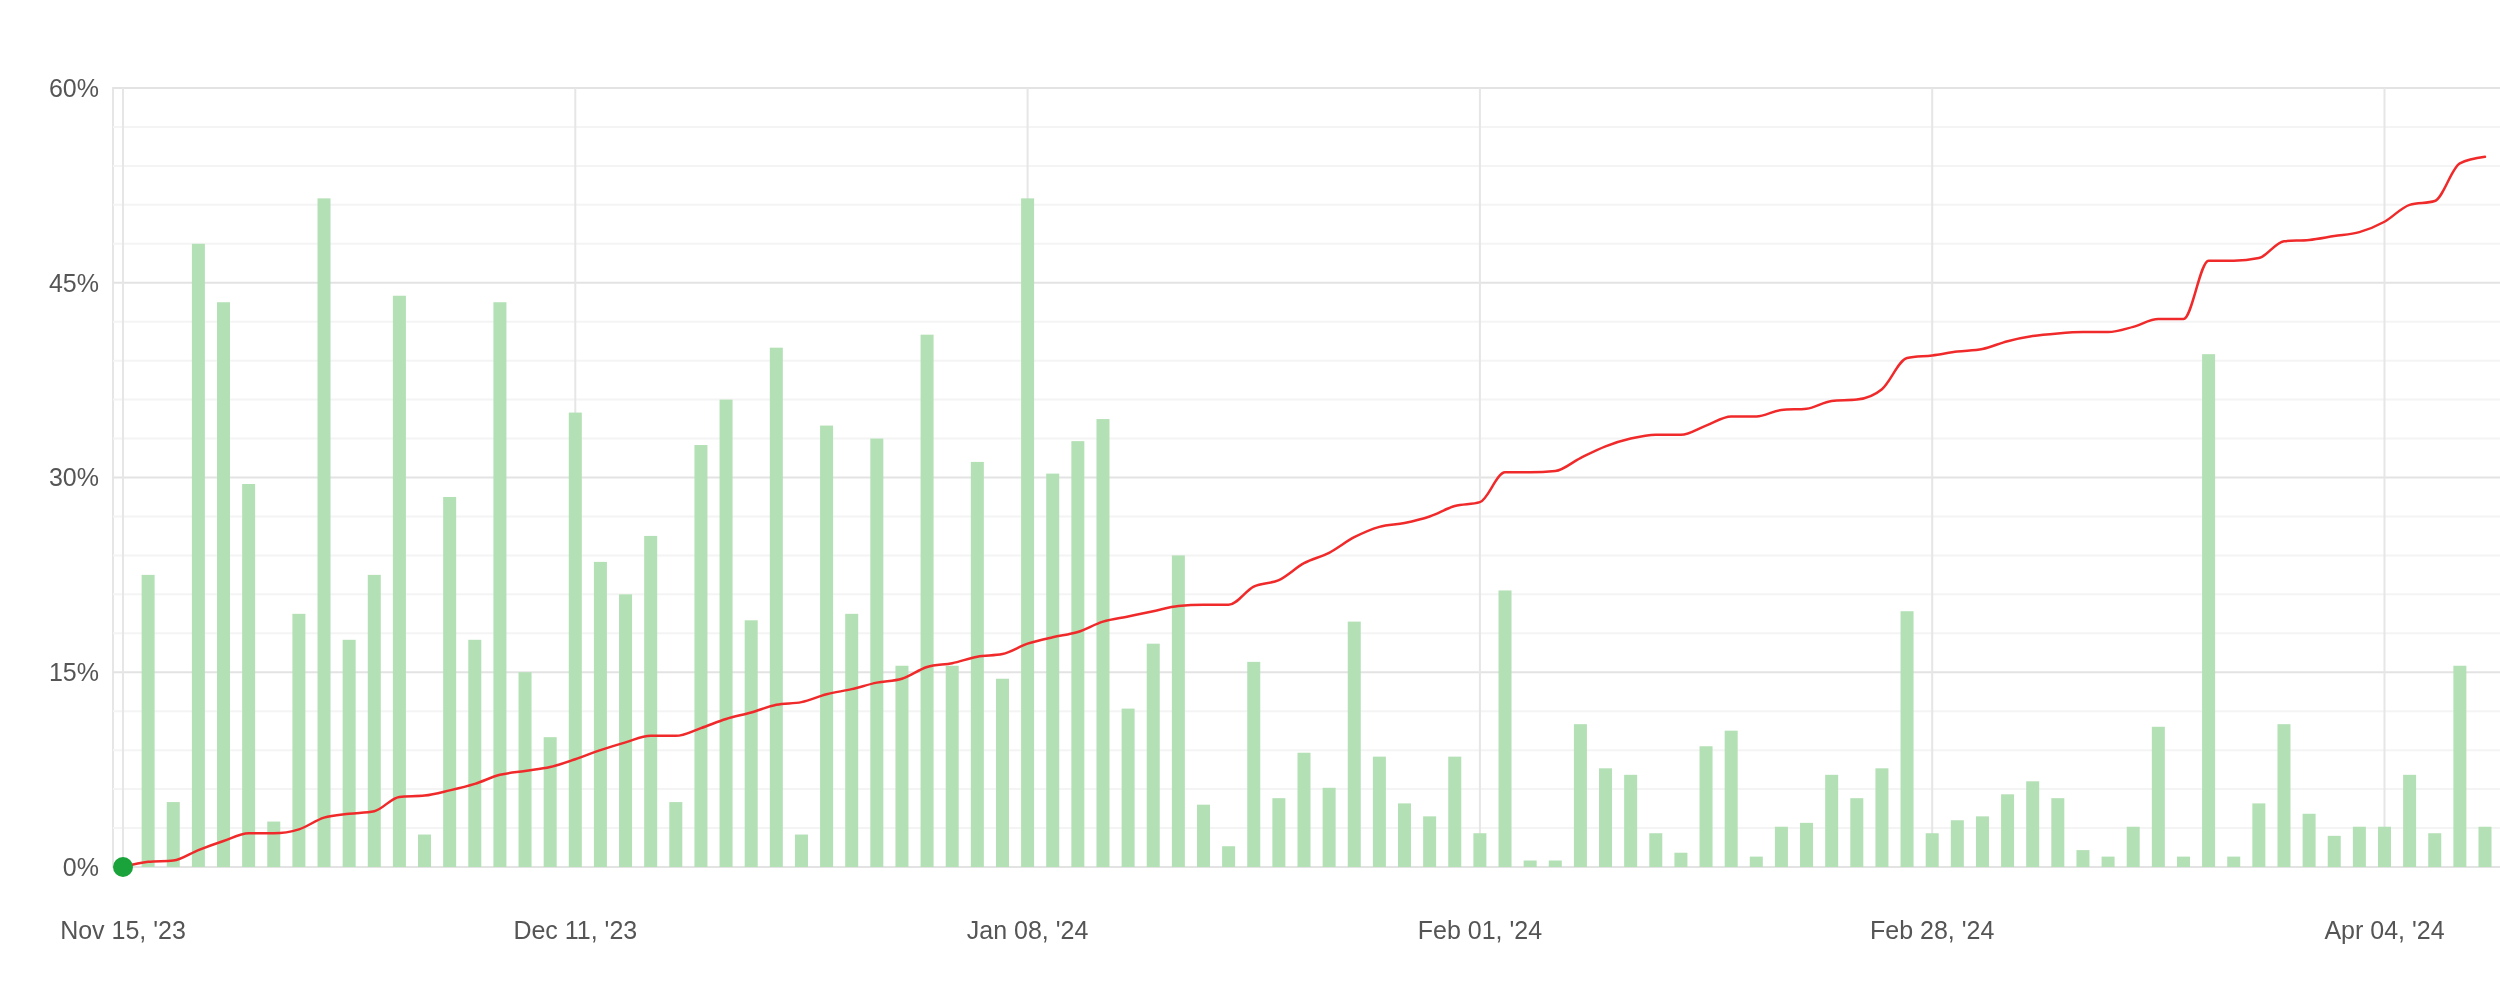 Image resolution: width=2500 pixels, height=1000 pixels. What do you see at coordinates (1027, 930) in the screenshot?
I see `x-tick-label: Jan 08, '24` at bounding box center [1027, 930].